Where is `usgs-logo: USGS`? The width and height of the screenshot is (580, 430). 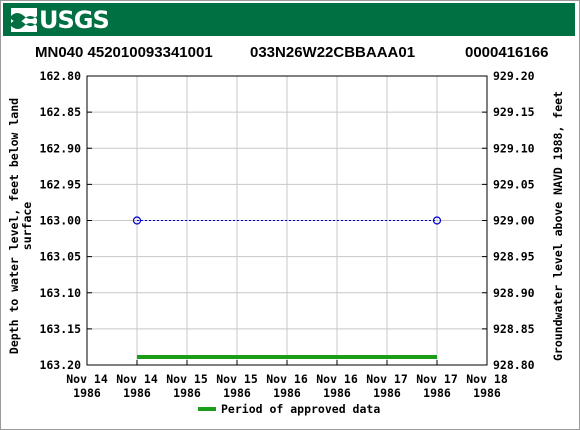
usgs-logo: USGS is located at coordinates (60, 20).